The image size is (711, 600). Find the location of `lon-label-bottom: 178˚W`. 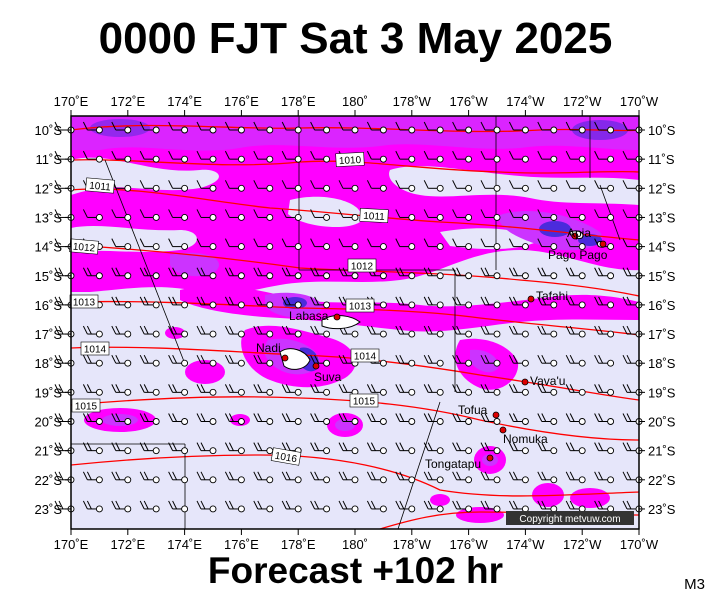

lon-label-bottom: 178˚W is located at coordinates (412, 544).